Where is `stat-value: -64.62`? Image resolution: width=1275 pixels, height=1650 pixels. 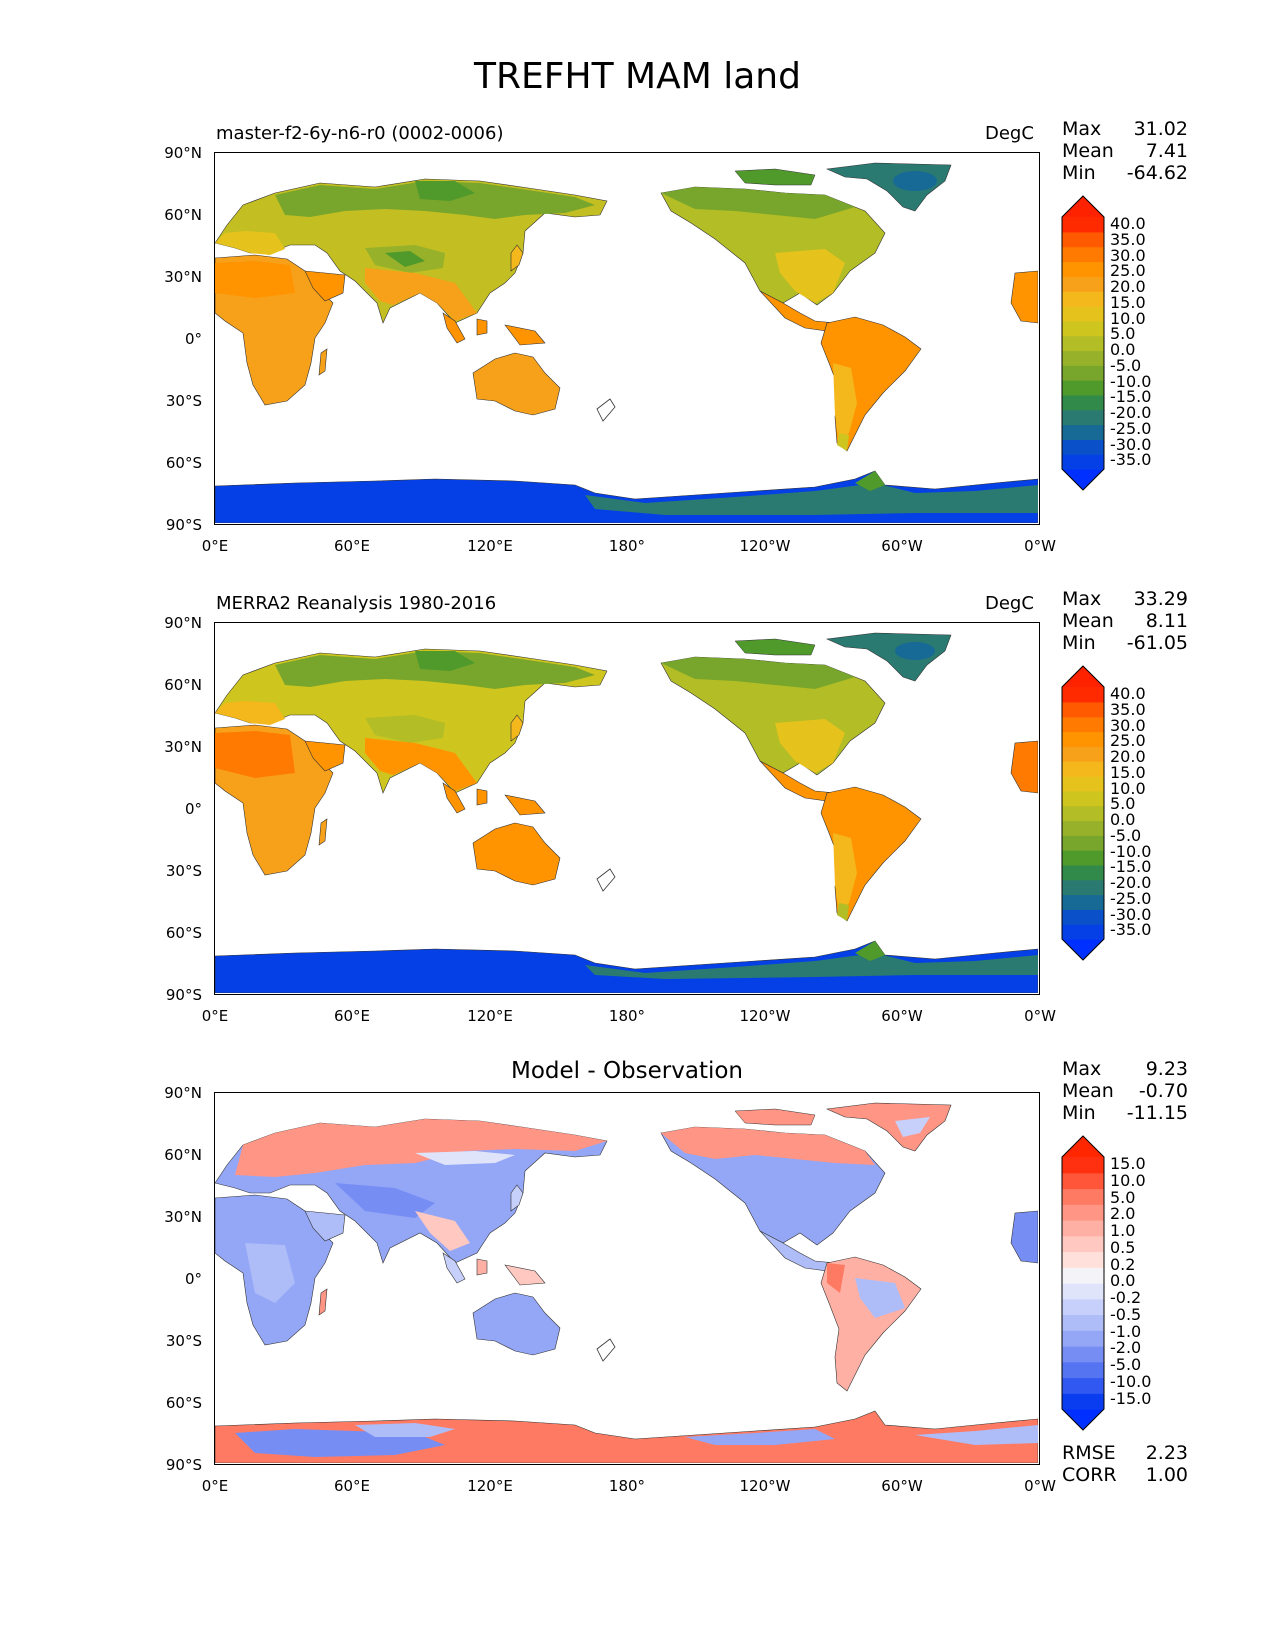 stat-value: -64.62 is located at coordinates (1157, 173).